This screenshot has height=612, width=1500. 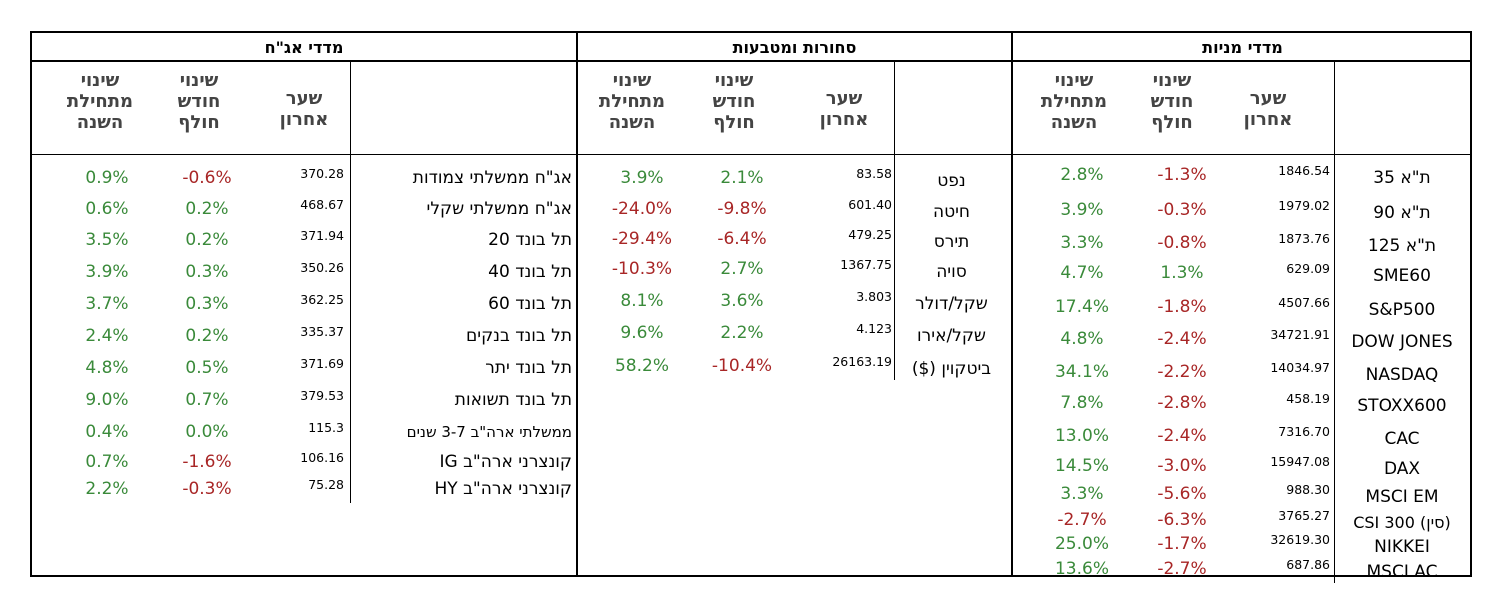 I want to click on row-last-price: 601.40, so click(x=870, y=204).